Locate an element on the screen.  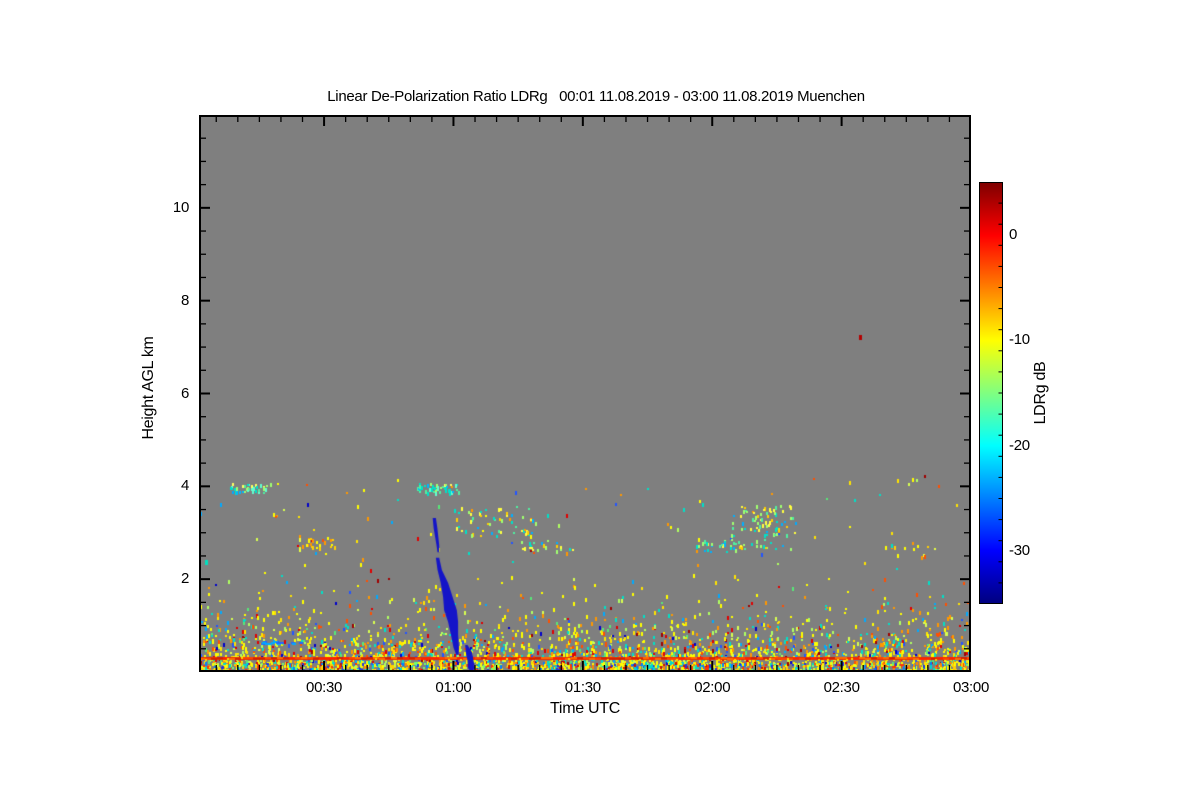
x-tick-label: 02:00 is located at coordinates (712, 687).